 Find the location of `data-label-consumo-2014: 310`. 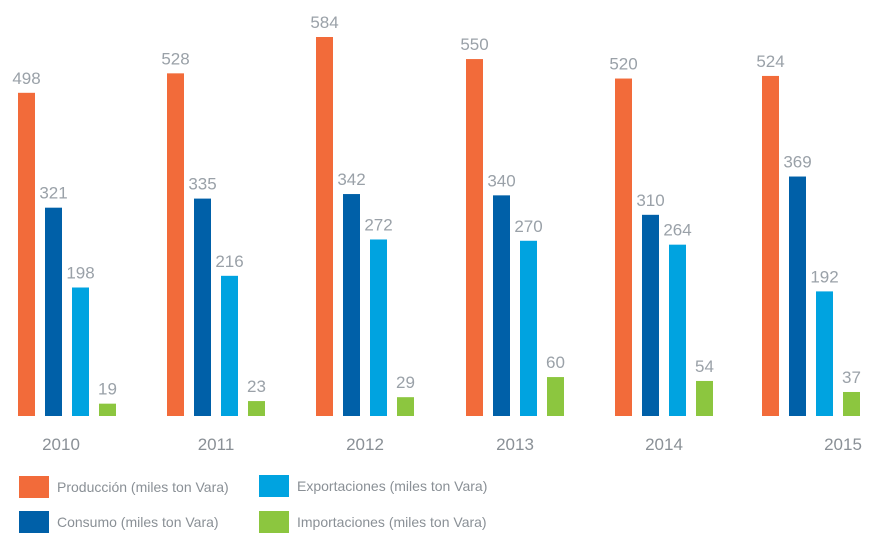

data-label-consumo-2014: 310 is located at coordinates (650, 200).